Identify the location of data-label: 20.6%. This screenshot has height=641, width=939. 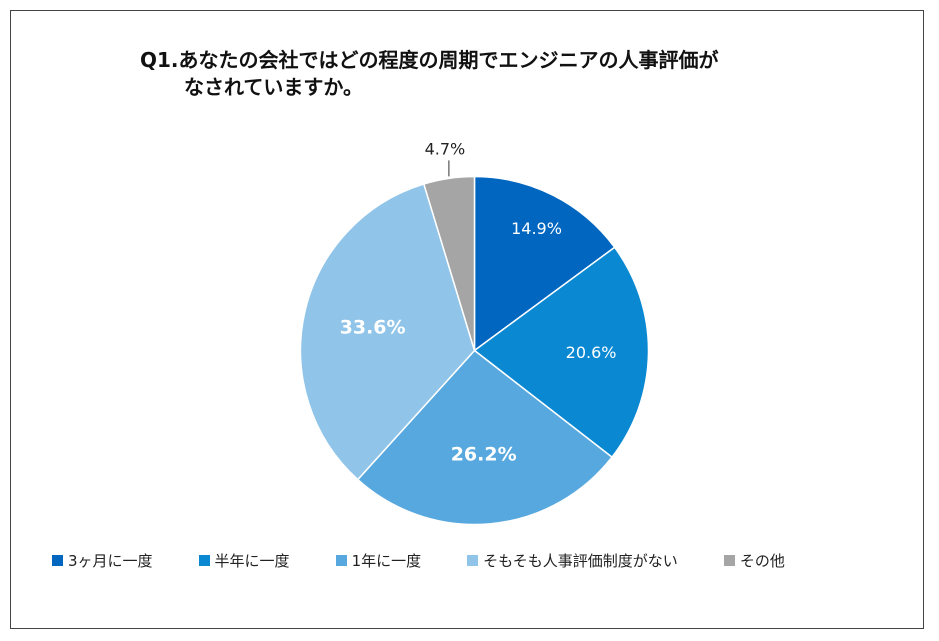
(591, 352).